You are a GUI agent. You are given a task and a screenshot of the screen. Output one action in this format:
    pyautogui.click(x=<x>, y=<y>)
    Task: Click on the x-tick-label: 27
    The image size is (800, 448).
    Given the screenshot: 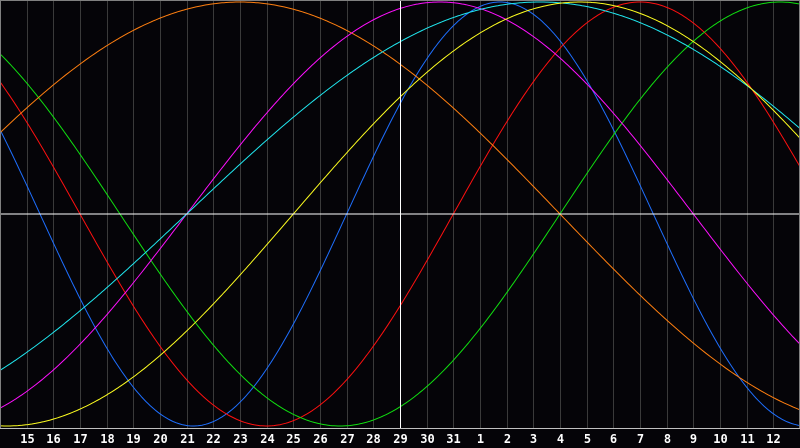 What is the action you would take?
    pyautogui.click(x=347, y=439)
    